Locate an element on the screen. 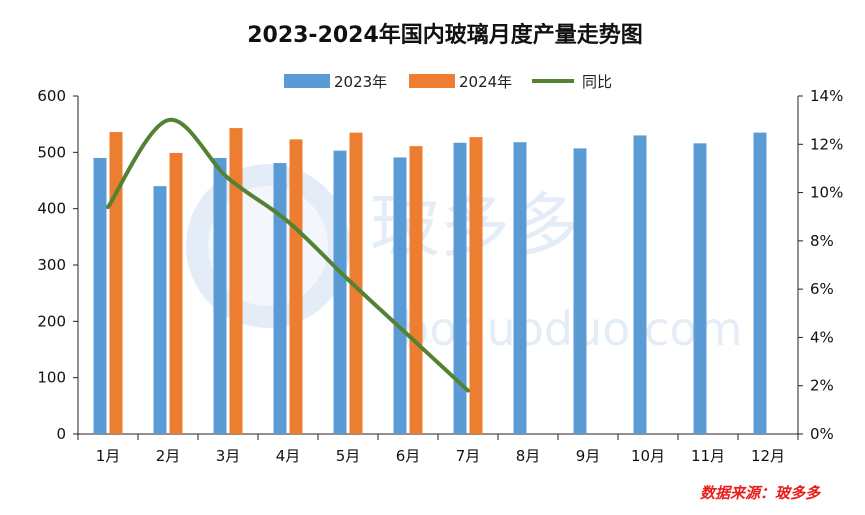  left-tick-label: 300 is located at coordinates (51, 265).